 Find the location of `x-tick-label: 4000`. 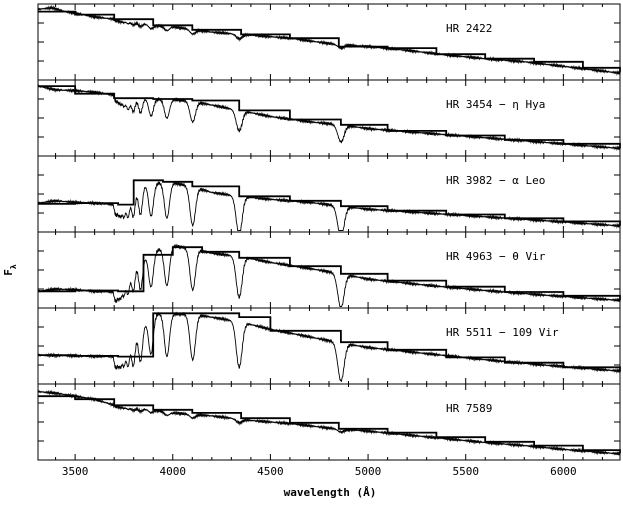

x-tick-label: 4000 is located at coordinates (173, 471).